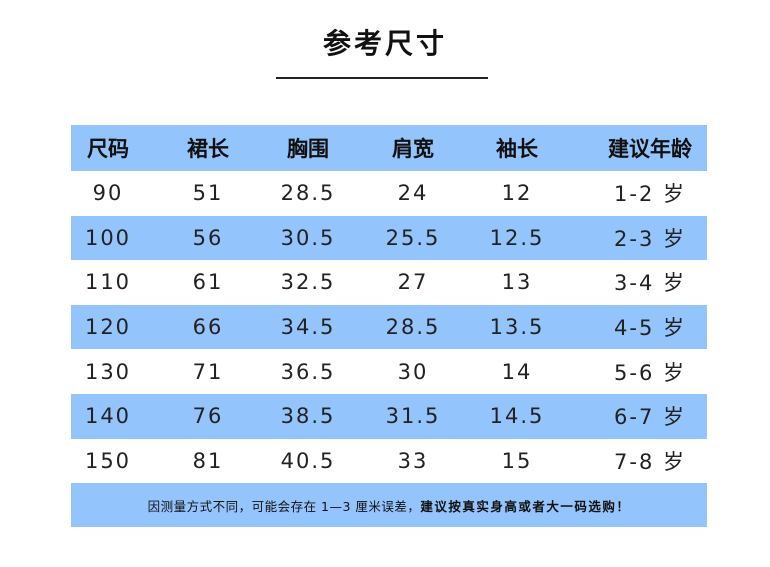 The width and height of the screenshot is (770, 567). Describe the element at coordinates (517, 460) in the screenshot. I see `table-cell: 15` at that location.